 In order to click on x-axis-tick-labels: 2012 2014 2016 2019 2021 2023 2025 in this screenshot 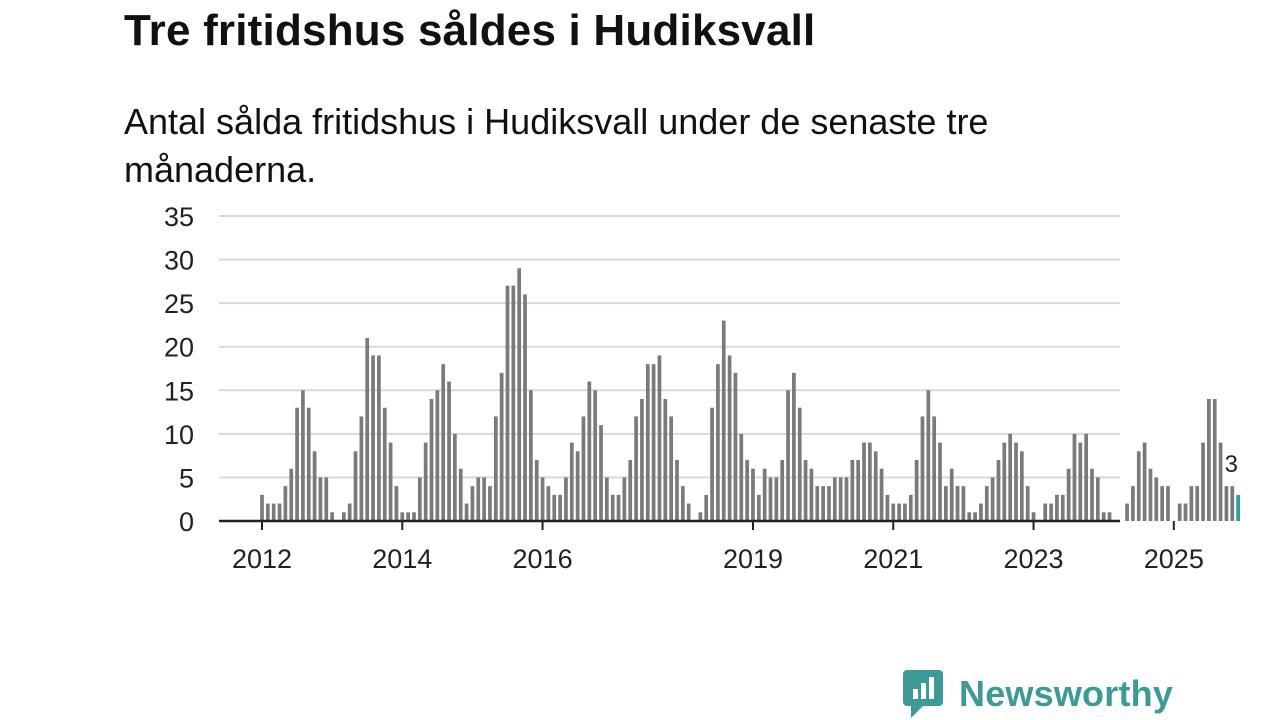, I will do `click(718, 547)`.